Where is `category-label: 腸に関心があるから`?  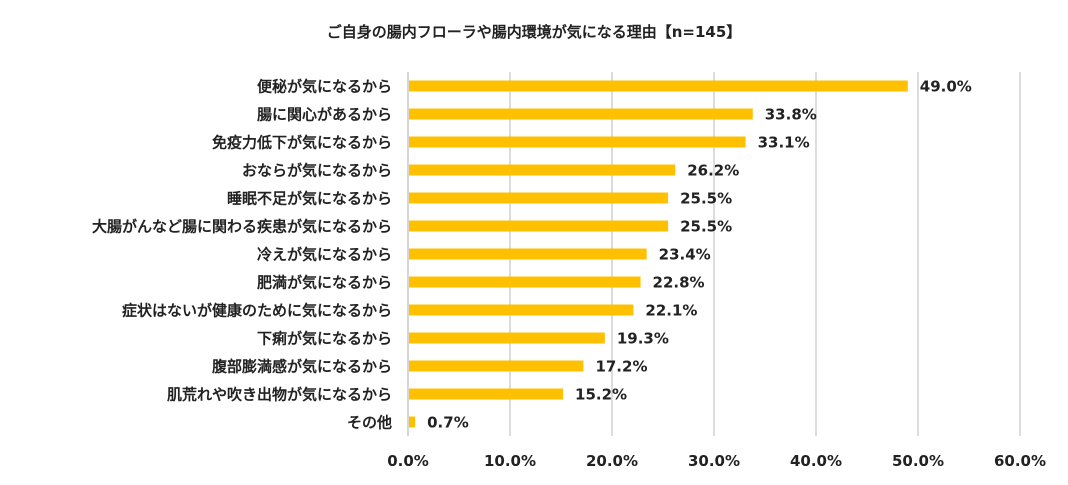 category-label: 腸に関心があるから is located at coordinates (324, 115).